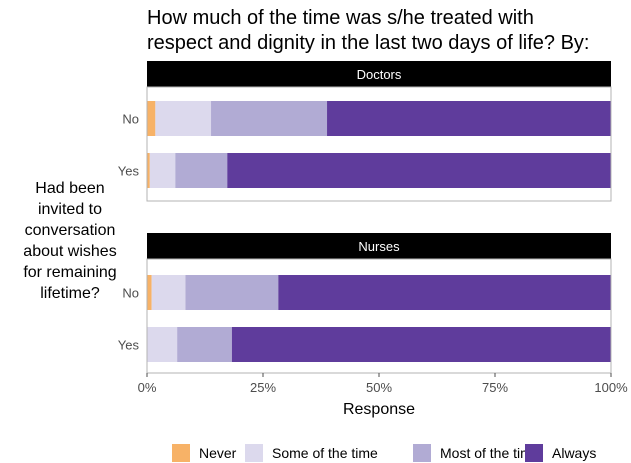 Image resolution: width=631 pixels, height=463 pixels. Describe the element at coordinates (70, 293) in the screenshot. I see `y-axis-title-line: lifetime?` at that location.